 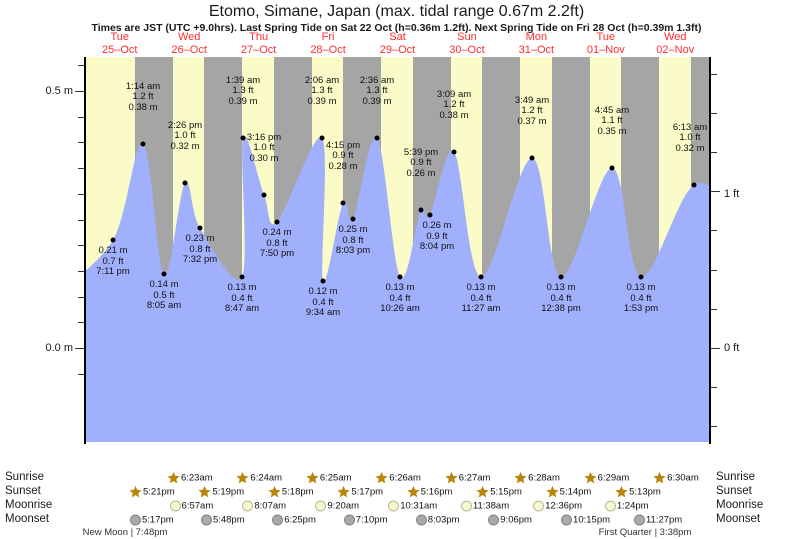 What do you see at coordinates (585, 520) in the screenshot?
I see `moonset-event-7: 10:15pm` at bounding box center [585, 520].